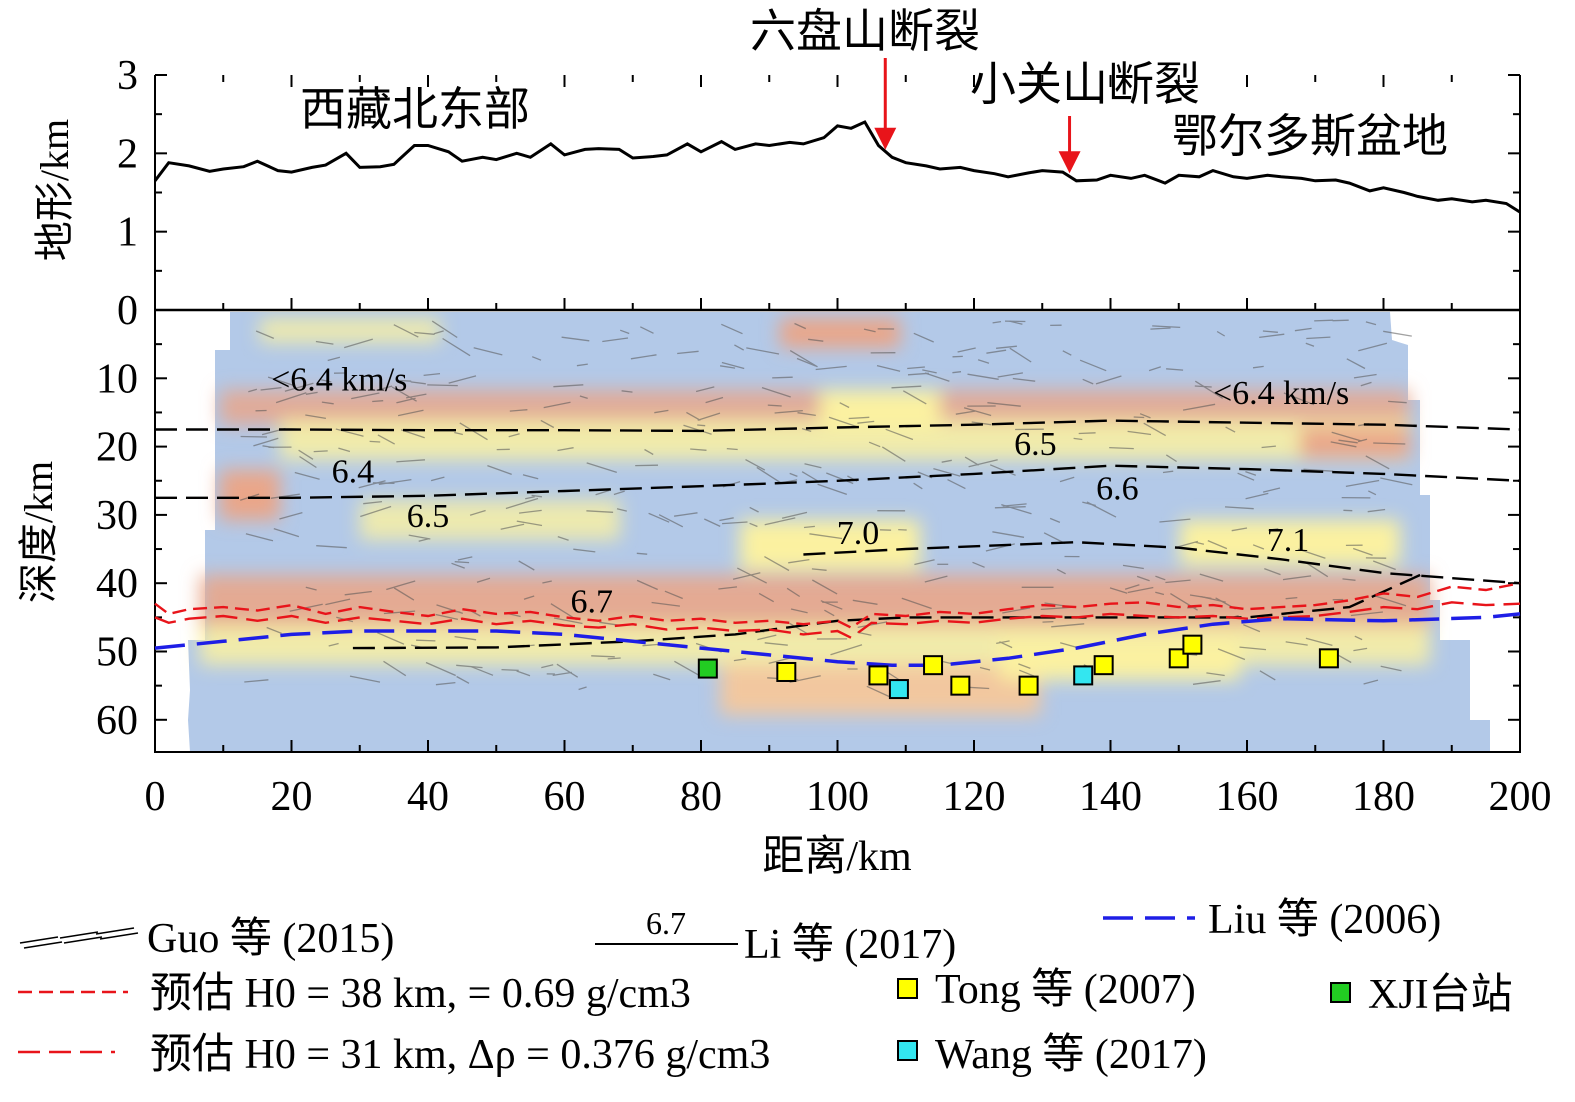  Describe the element at coordinates (707, 668) in the screenshot. I see `xji-marker` at that location.